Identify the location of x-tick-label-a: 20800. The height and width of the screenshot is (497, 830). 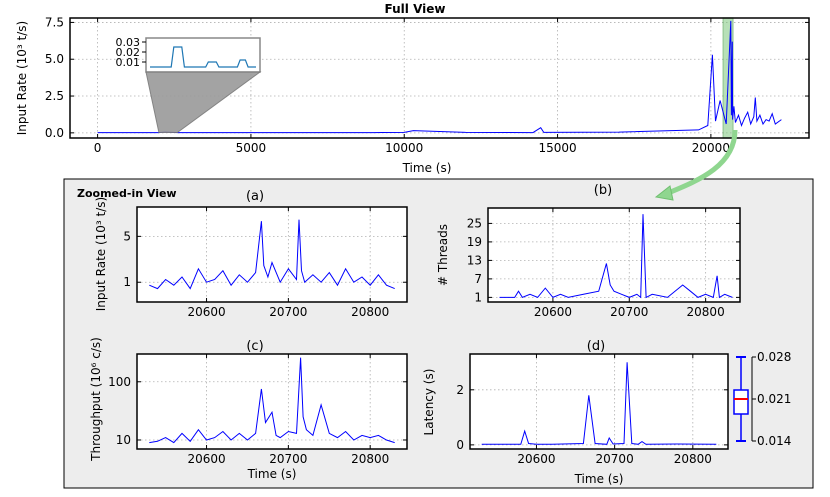
(370, 312).